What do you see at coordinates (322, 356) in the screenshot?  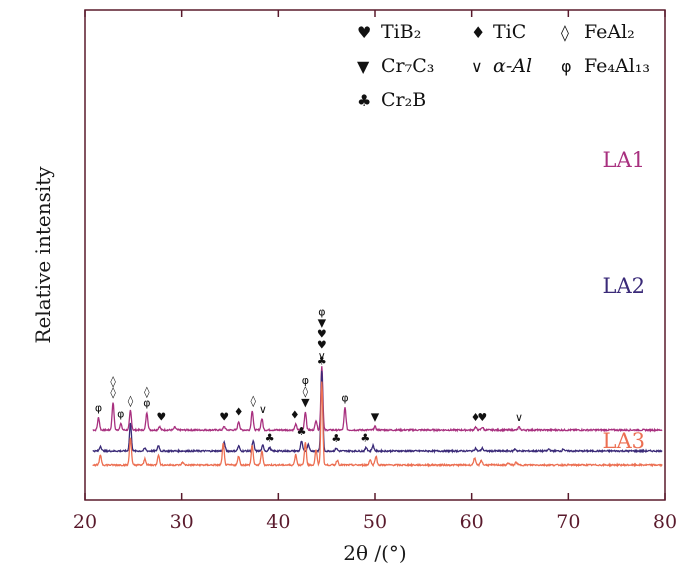 I see `phase-marker-la1-12-4: ∨` at bounding box center [322, 356].